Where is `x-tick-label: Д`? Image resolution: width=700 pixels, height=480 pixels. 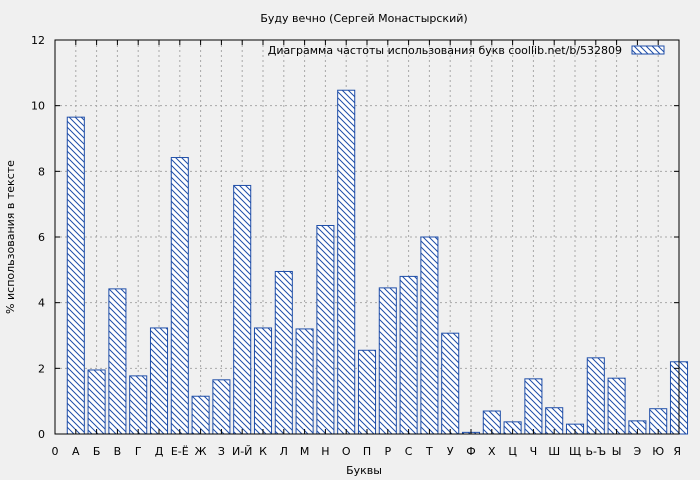 x-tick-label: Д is located at coordinates (159, 451).